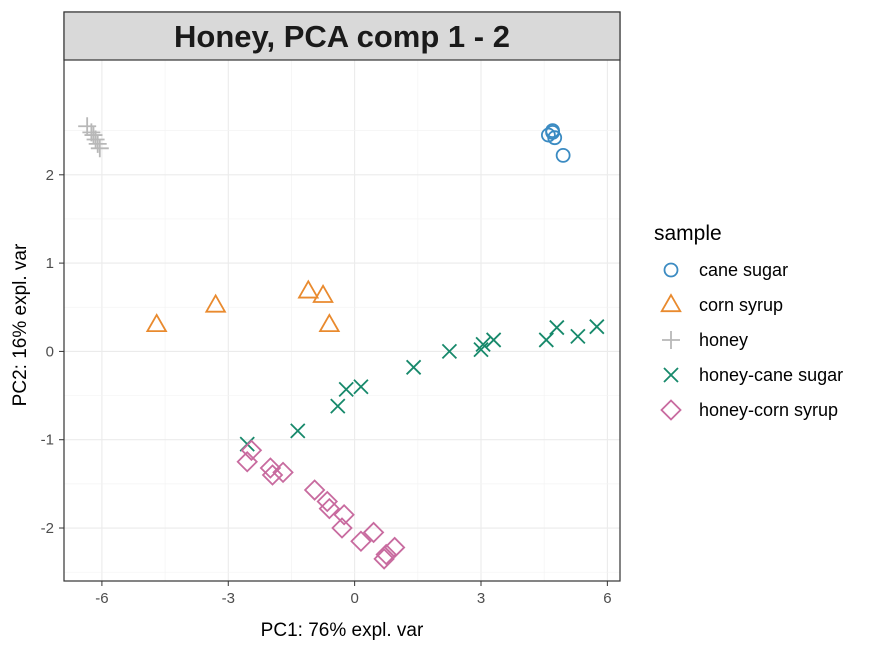  Describe the element at coordinates (47, 528) in the screenshot. I see `y-tick-label: -2` at that location.